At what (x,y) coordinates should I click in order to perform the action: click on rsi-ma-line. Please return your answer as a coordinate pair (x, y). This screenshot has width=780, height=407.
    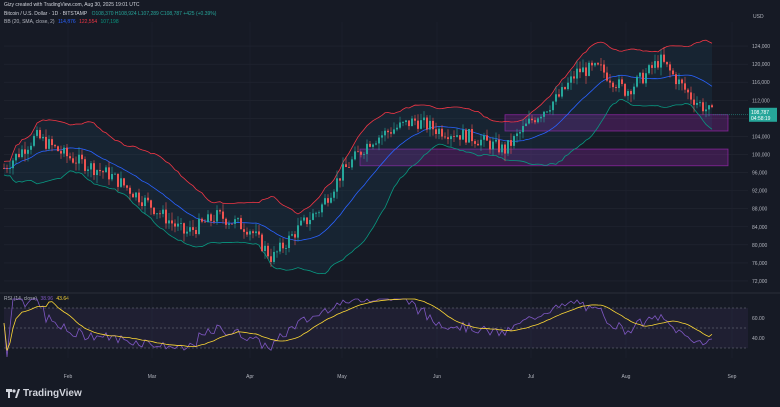
    Looking at the image, I should click on (358, 324).